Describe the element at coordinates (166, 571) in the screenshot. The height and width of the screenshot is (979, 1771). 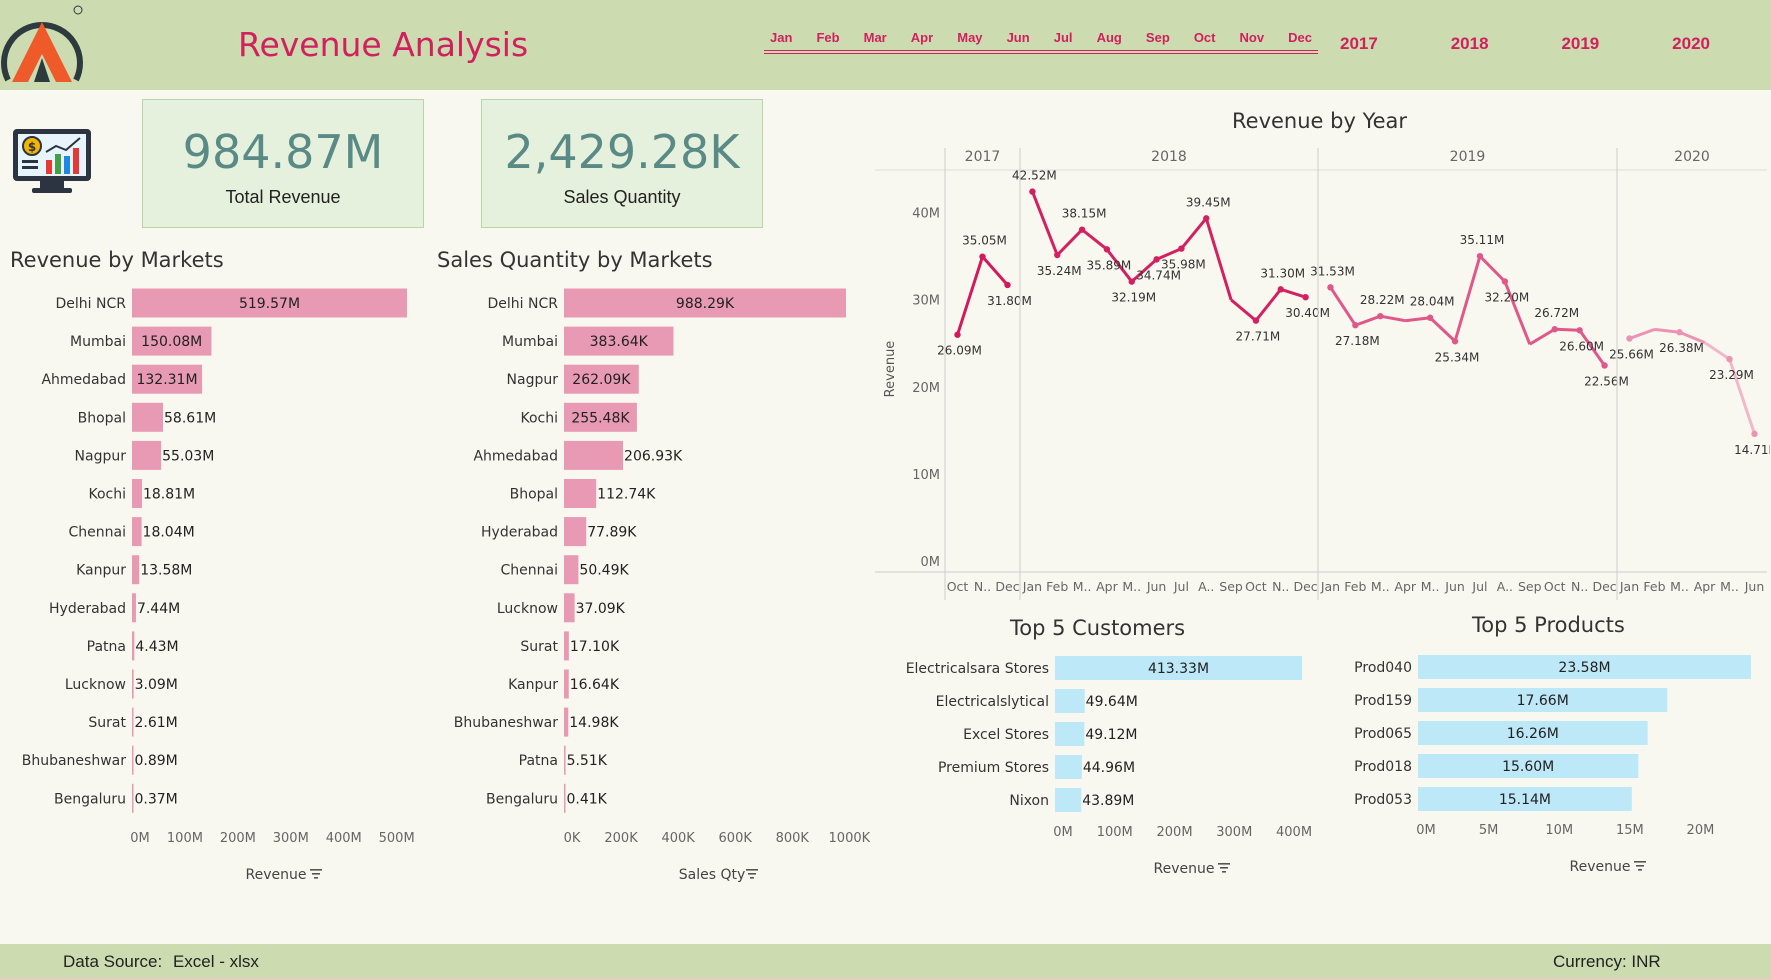
I see `bar-value-label: 13.58M` at that location.